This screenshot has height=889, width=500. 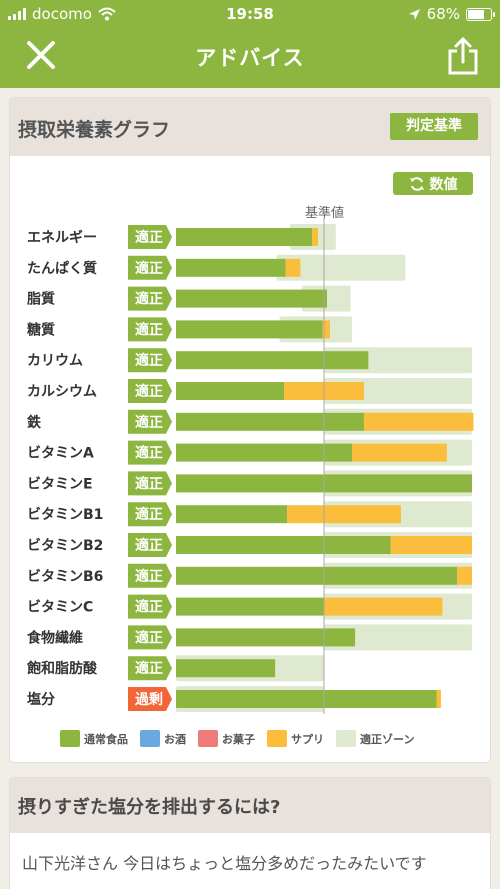 I want to click on nutrient-label: 脂質, so click(x=40, y=299).